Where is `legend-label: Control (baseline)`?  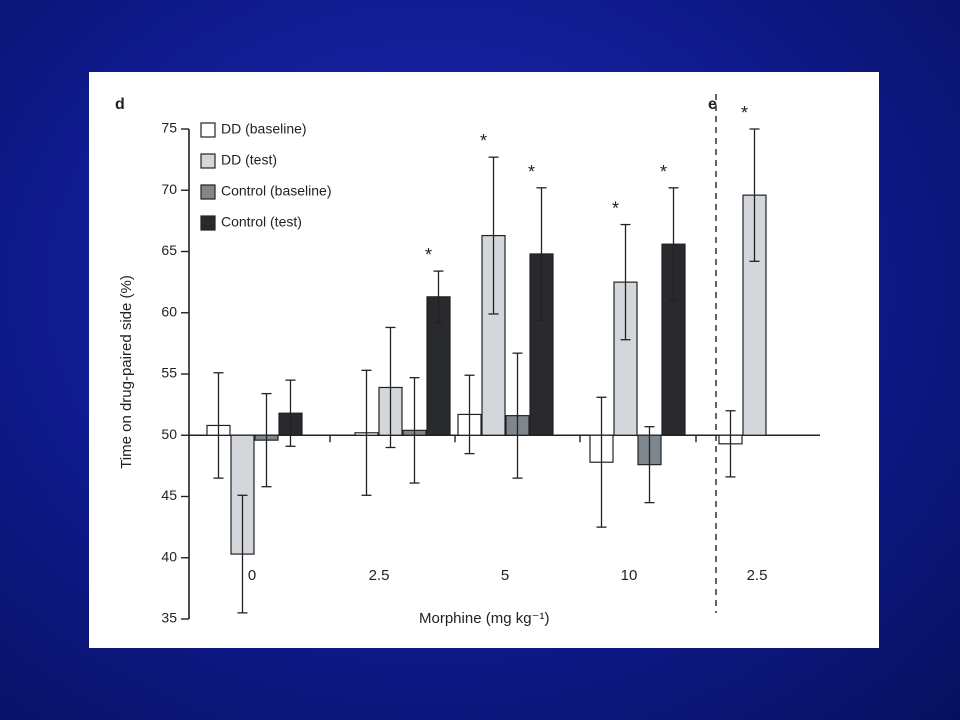 legend-label: Control (baseline) is located at coordinates (276, 191).